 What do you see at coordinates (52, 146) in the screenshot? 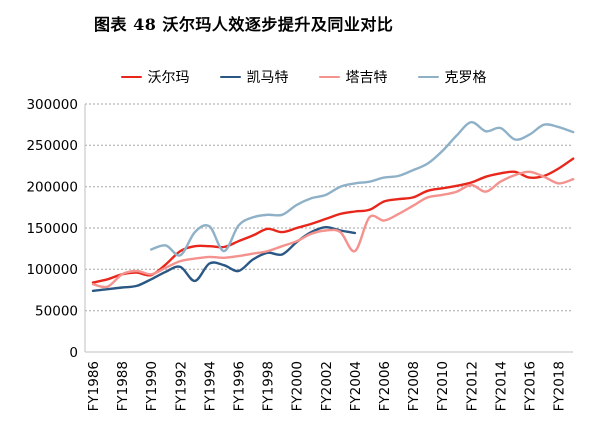
I see `y-tick-label: 250000` at bounding box center [52, 146].